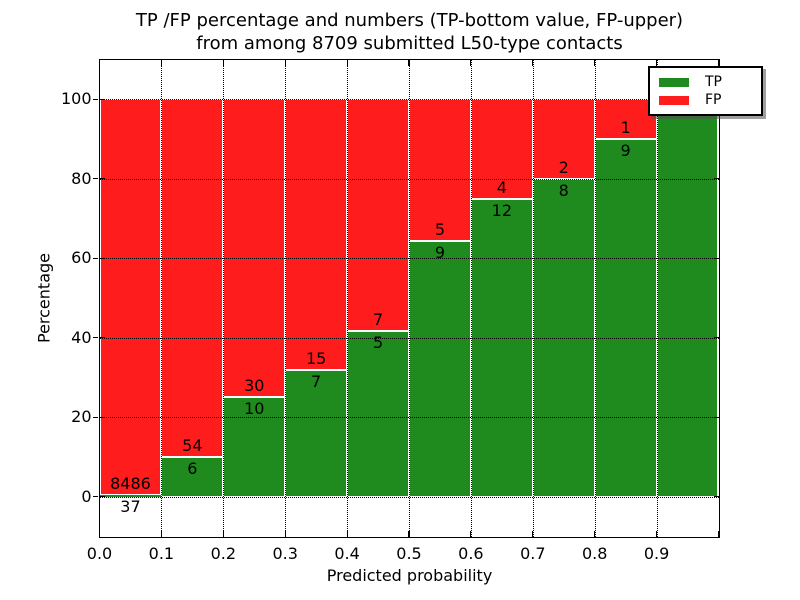 Image resolution: width=800 pixels, height=600 pixels. What do you see at coordinates (501, 187) in the screenshot?
I see `fp-count-label: 4` at bounding box center [501, 187].